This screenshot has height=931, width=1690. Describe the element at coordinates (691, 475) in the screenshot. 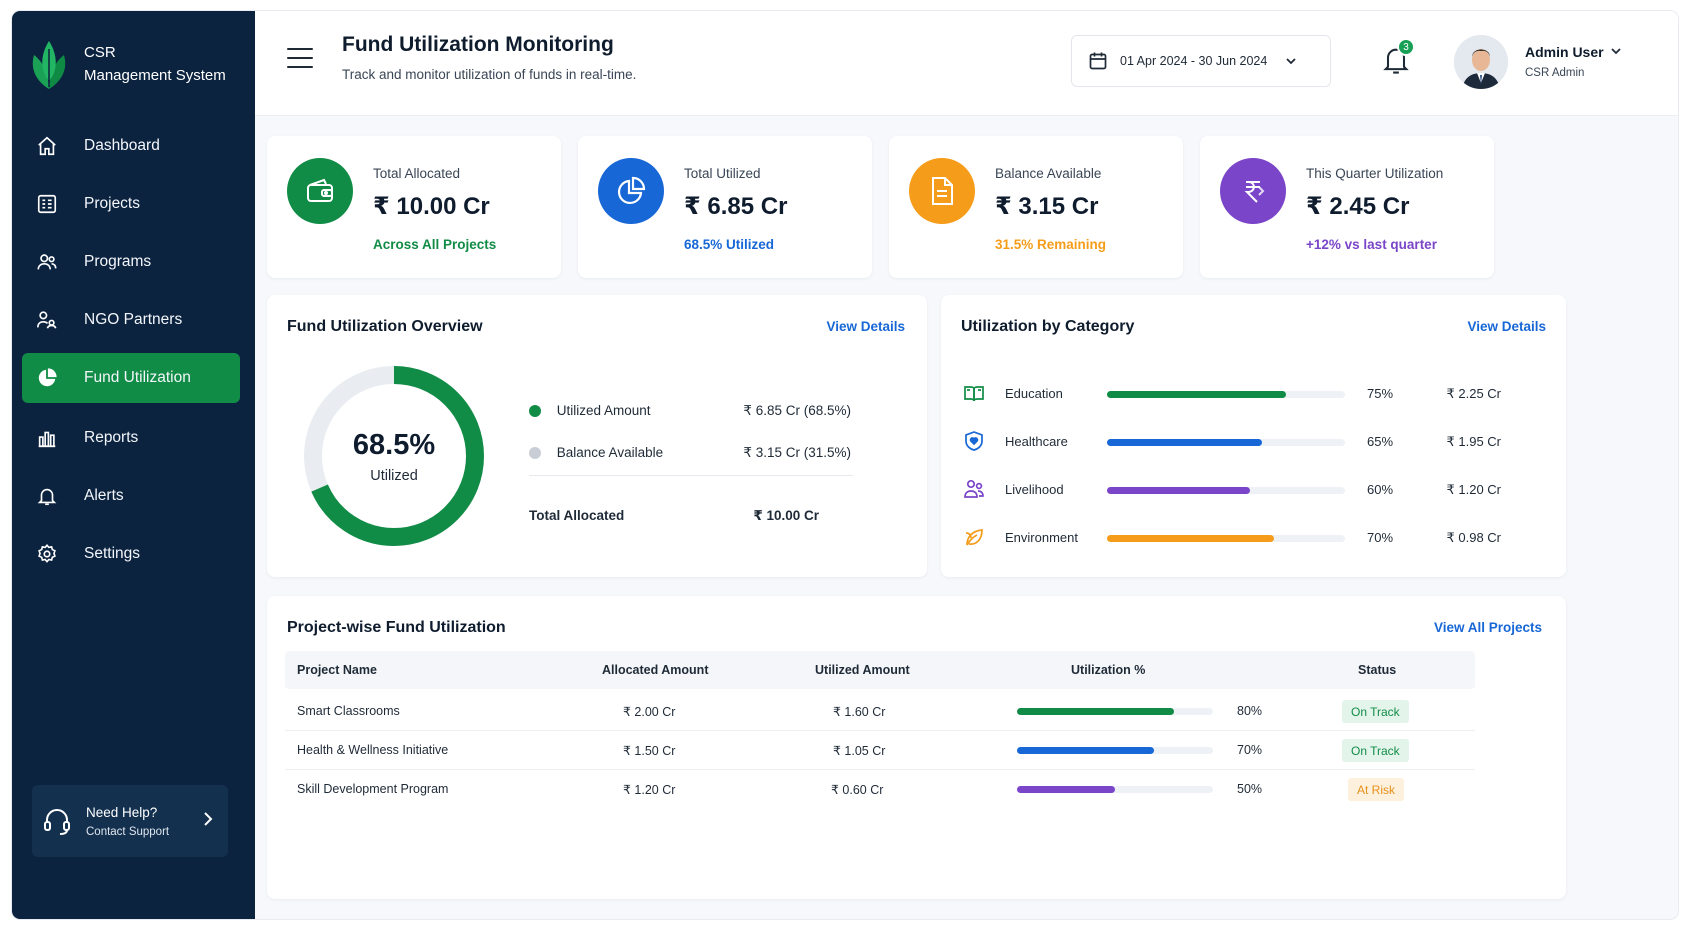

I see `divider` at that location.